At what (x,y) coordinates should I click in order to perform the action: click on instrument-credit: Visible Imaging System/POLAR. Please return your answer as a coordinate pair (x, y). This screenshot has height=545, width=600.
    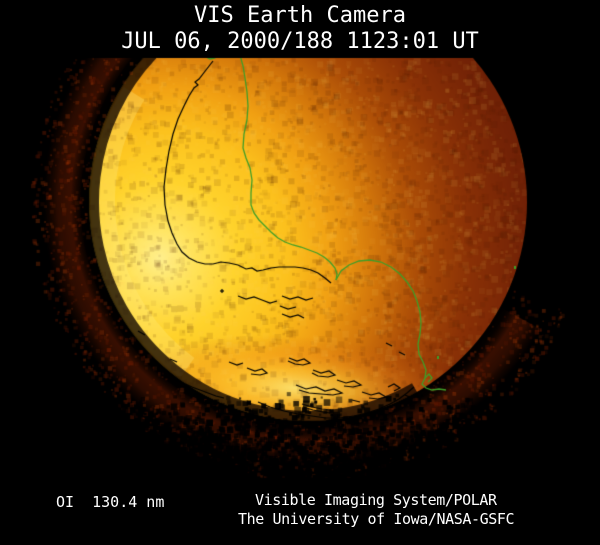
    Looking at the image, I should click on (376, 500).